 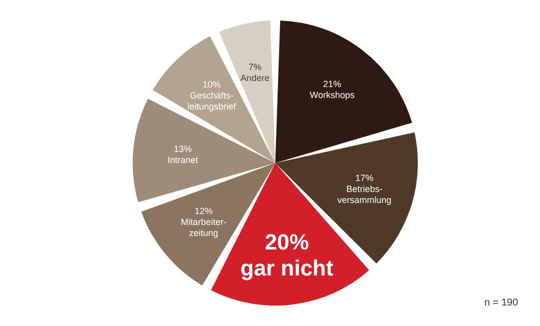 What do you see at coordinates (203, 211) in the screenshot?
I see `data-label: 12%` at bounding box center [203, 211].